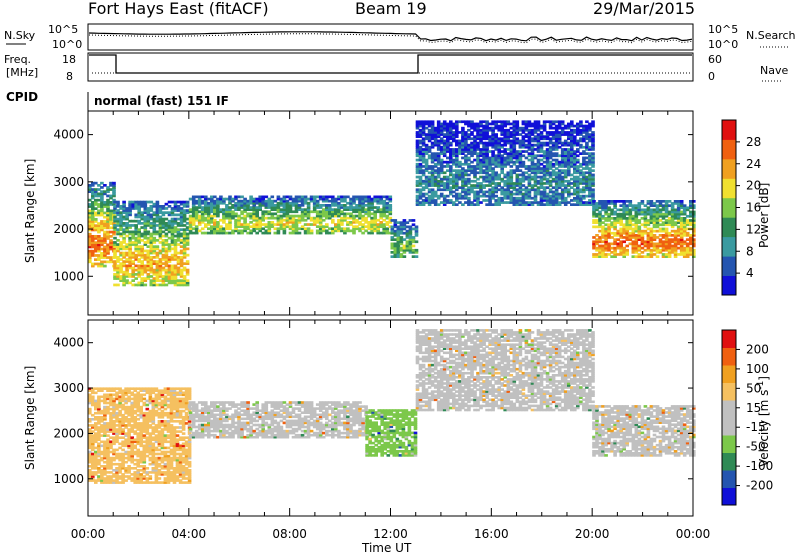 The image size is (800, 554). I want to click on freq-right-tick-top: 60, so click(715, 59).